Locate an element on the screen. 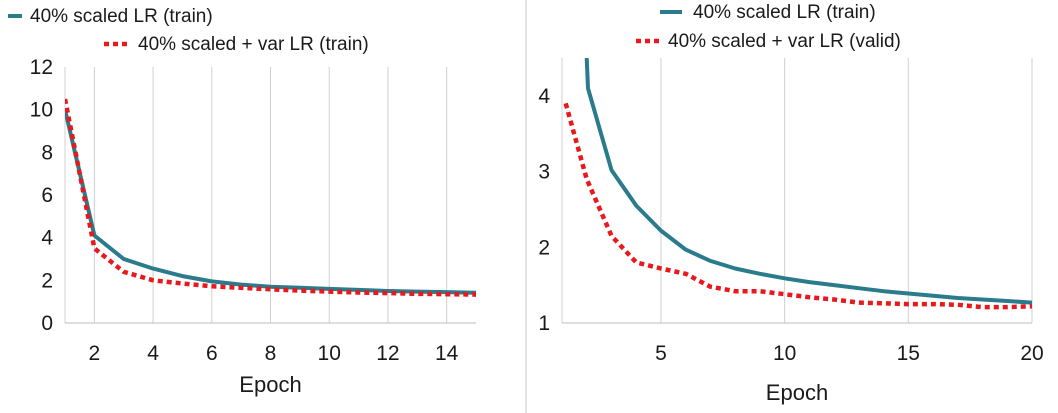  y-tick-label: 12 is located at coordinates (41, 67).